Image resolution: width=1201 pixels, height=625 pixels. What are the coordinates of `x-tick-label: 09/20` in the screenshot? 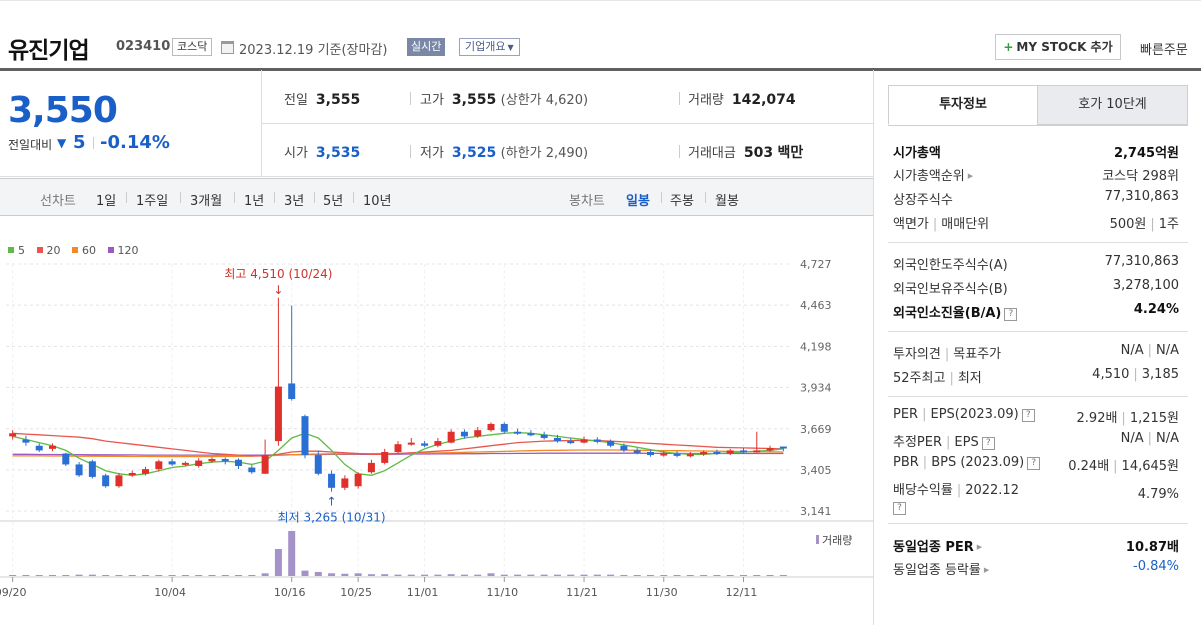 It's located at (13, 592).